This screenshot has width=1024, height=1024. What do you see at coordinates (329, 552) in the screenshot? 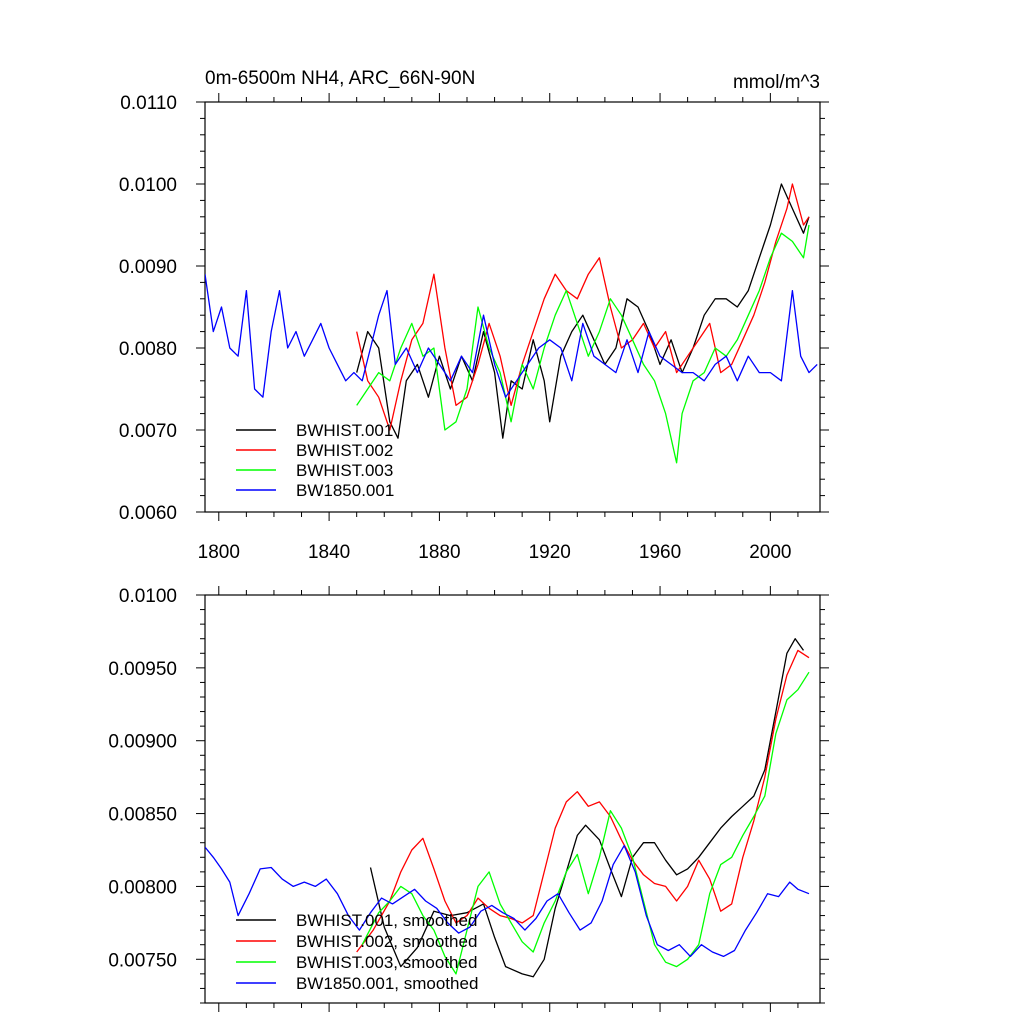
I see `x-tick-label: 1840` at bounding box center [329, 552].